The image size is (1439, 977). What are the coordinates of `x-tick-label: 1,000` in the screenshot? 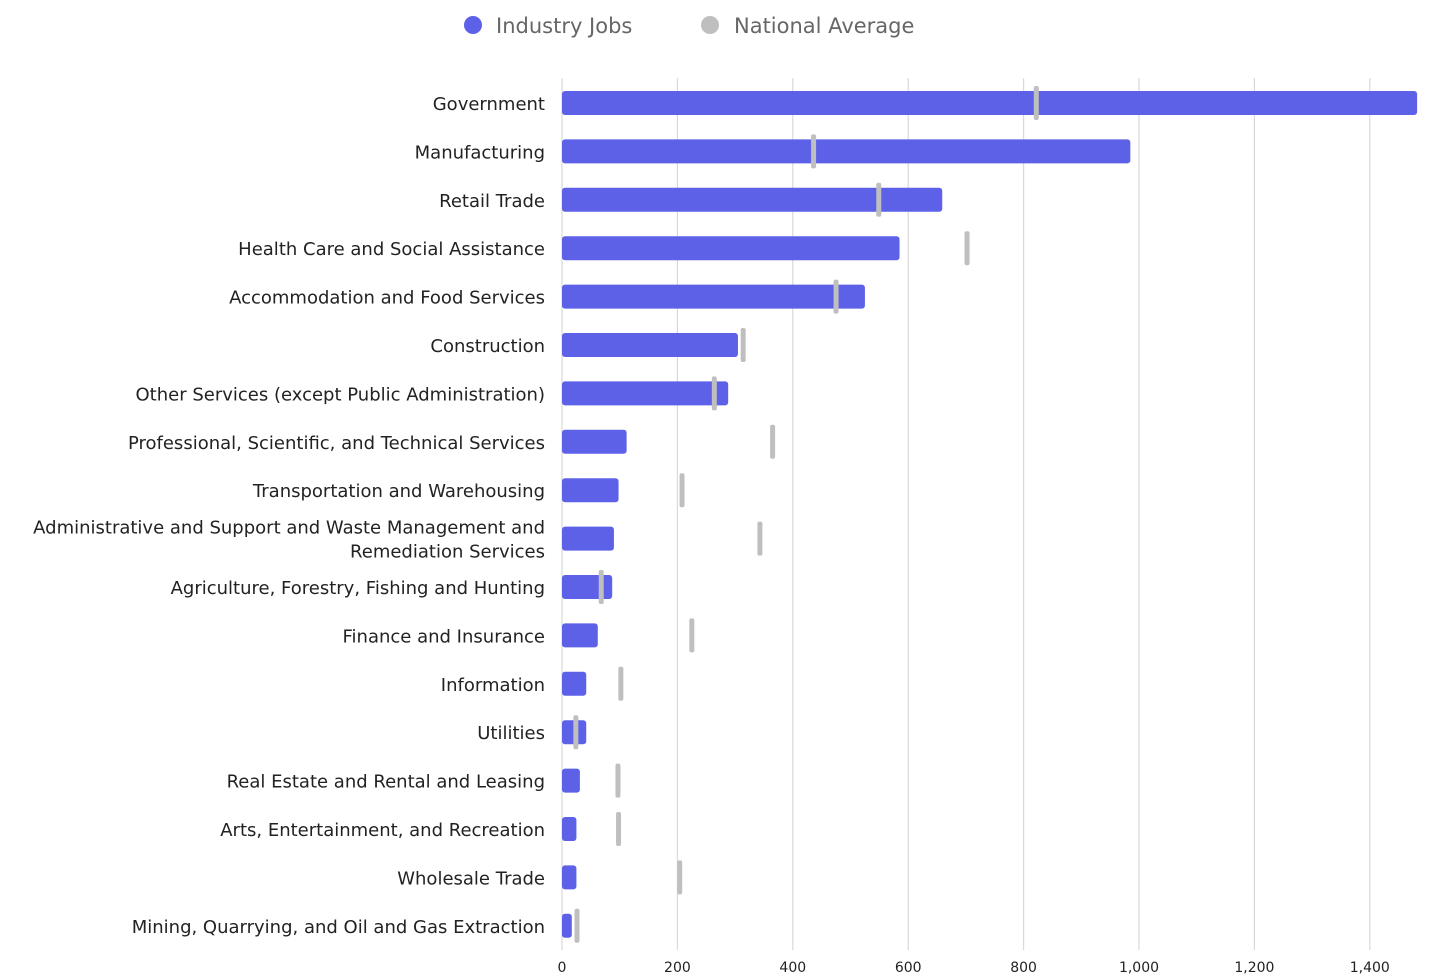 It's located at (1139, 968).